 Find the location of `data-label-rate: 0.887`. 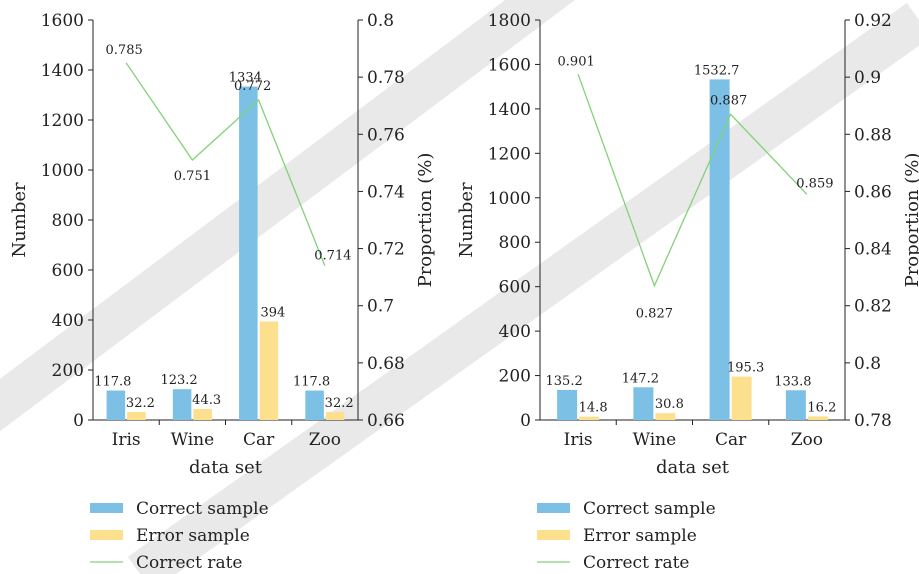

data-label-rate: 0.887 is located at coordinates (728, 100).